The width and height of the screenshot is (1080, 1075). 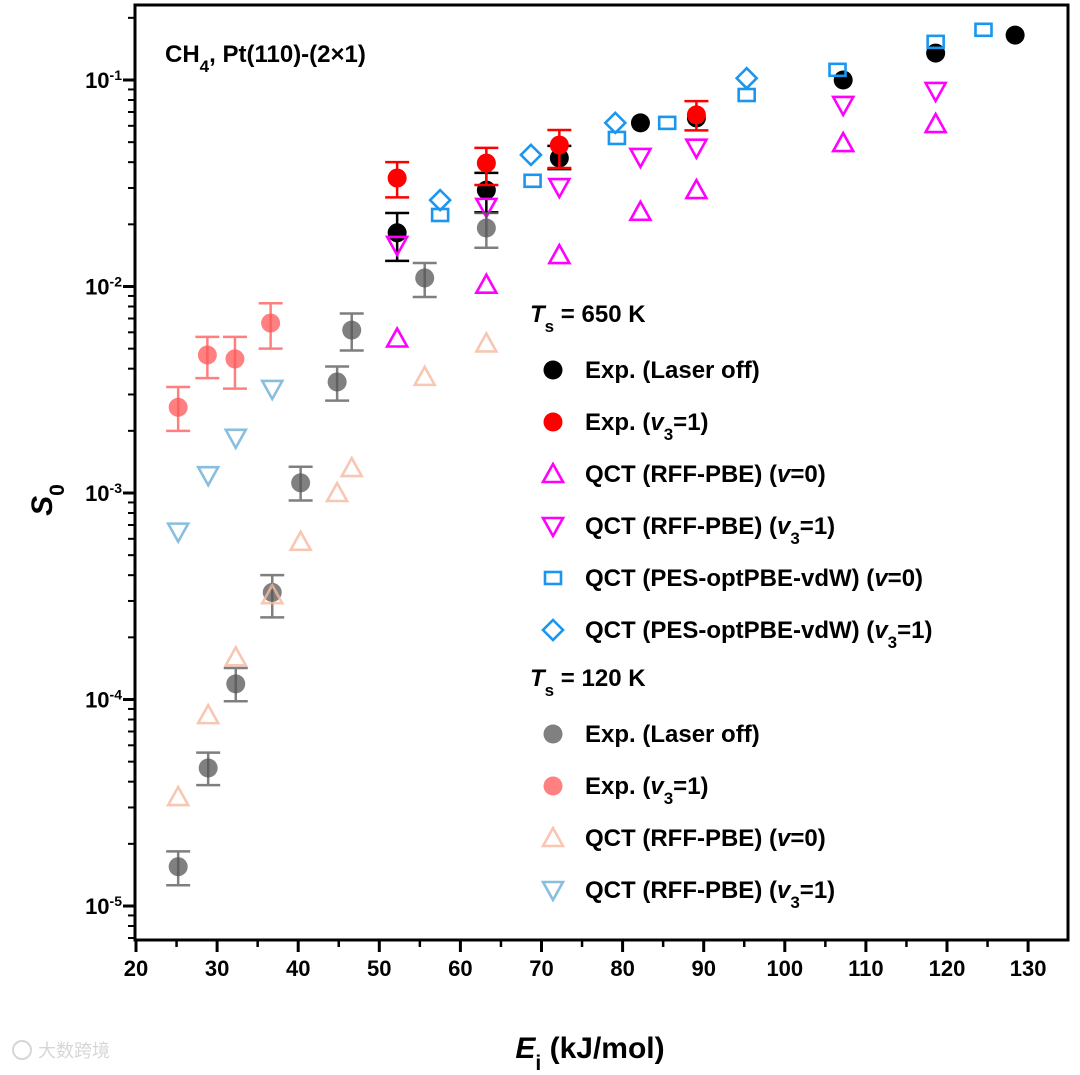 I want to click on label-segment: -3, so click(x=116, y=488).